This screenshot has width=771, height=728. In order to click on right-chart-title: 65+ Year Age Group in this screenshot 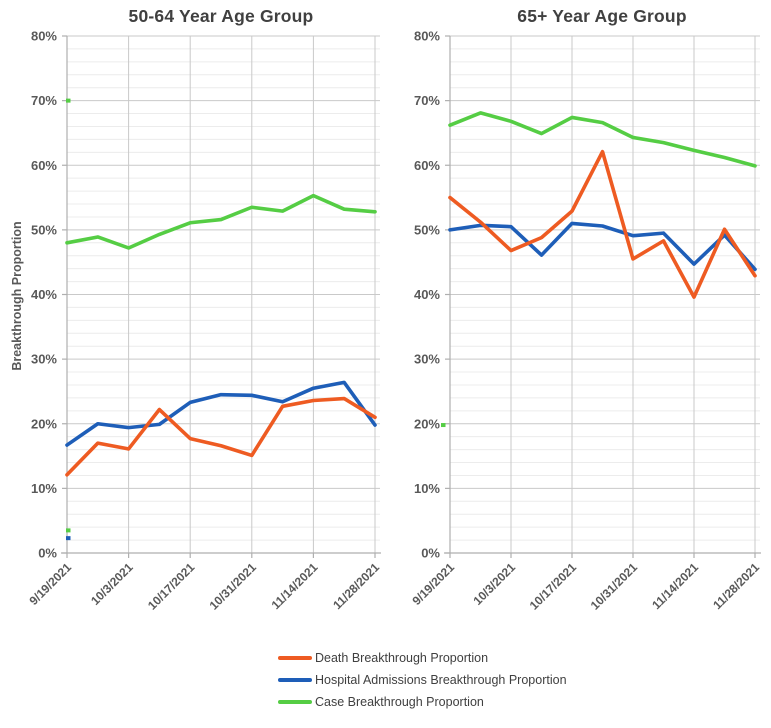, I will do `click(602, 16)`.